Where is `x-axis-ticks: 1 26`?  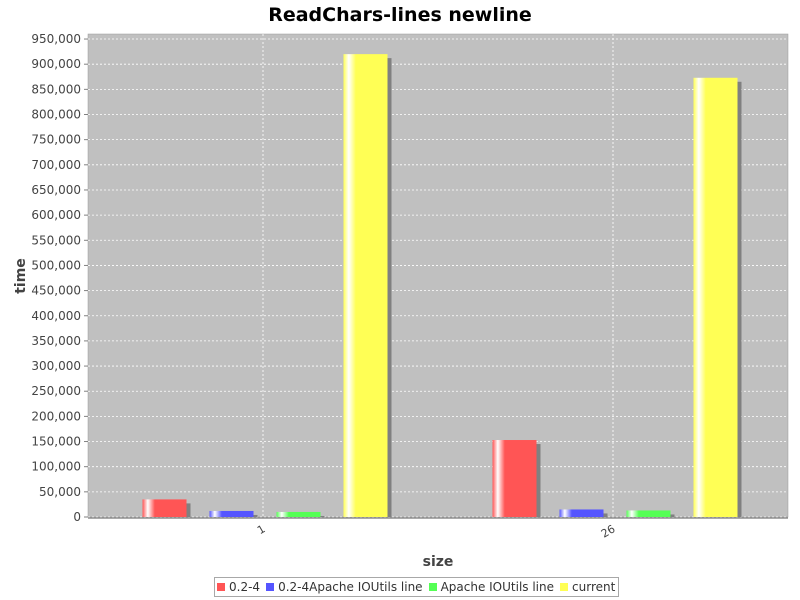 x-axis-ticks: 1 26 is located at coordinates (436, 531).